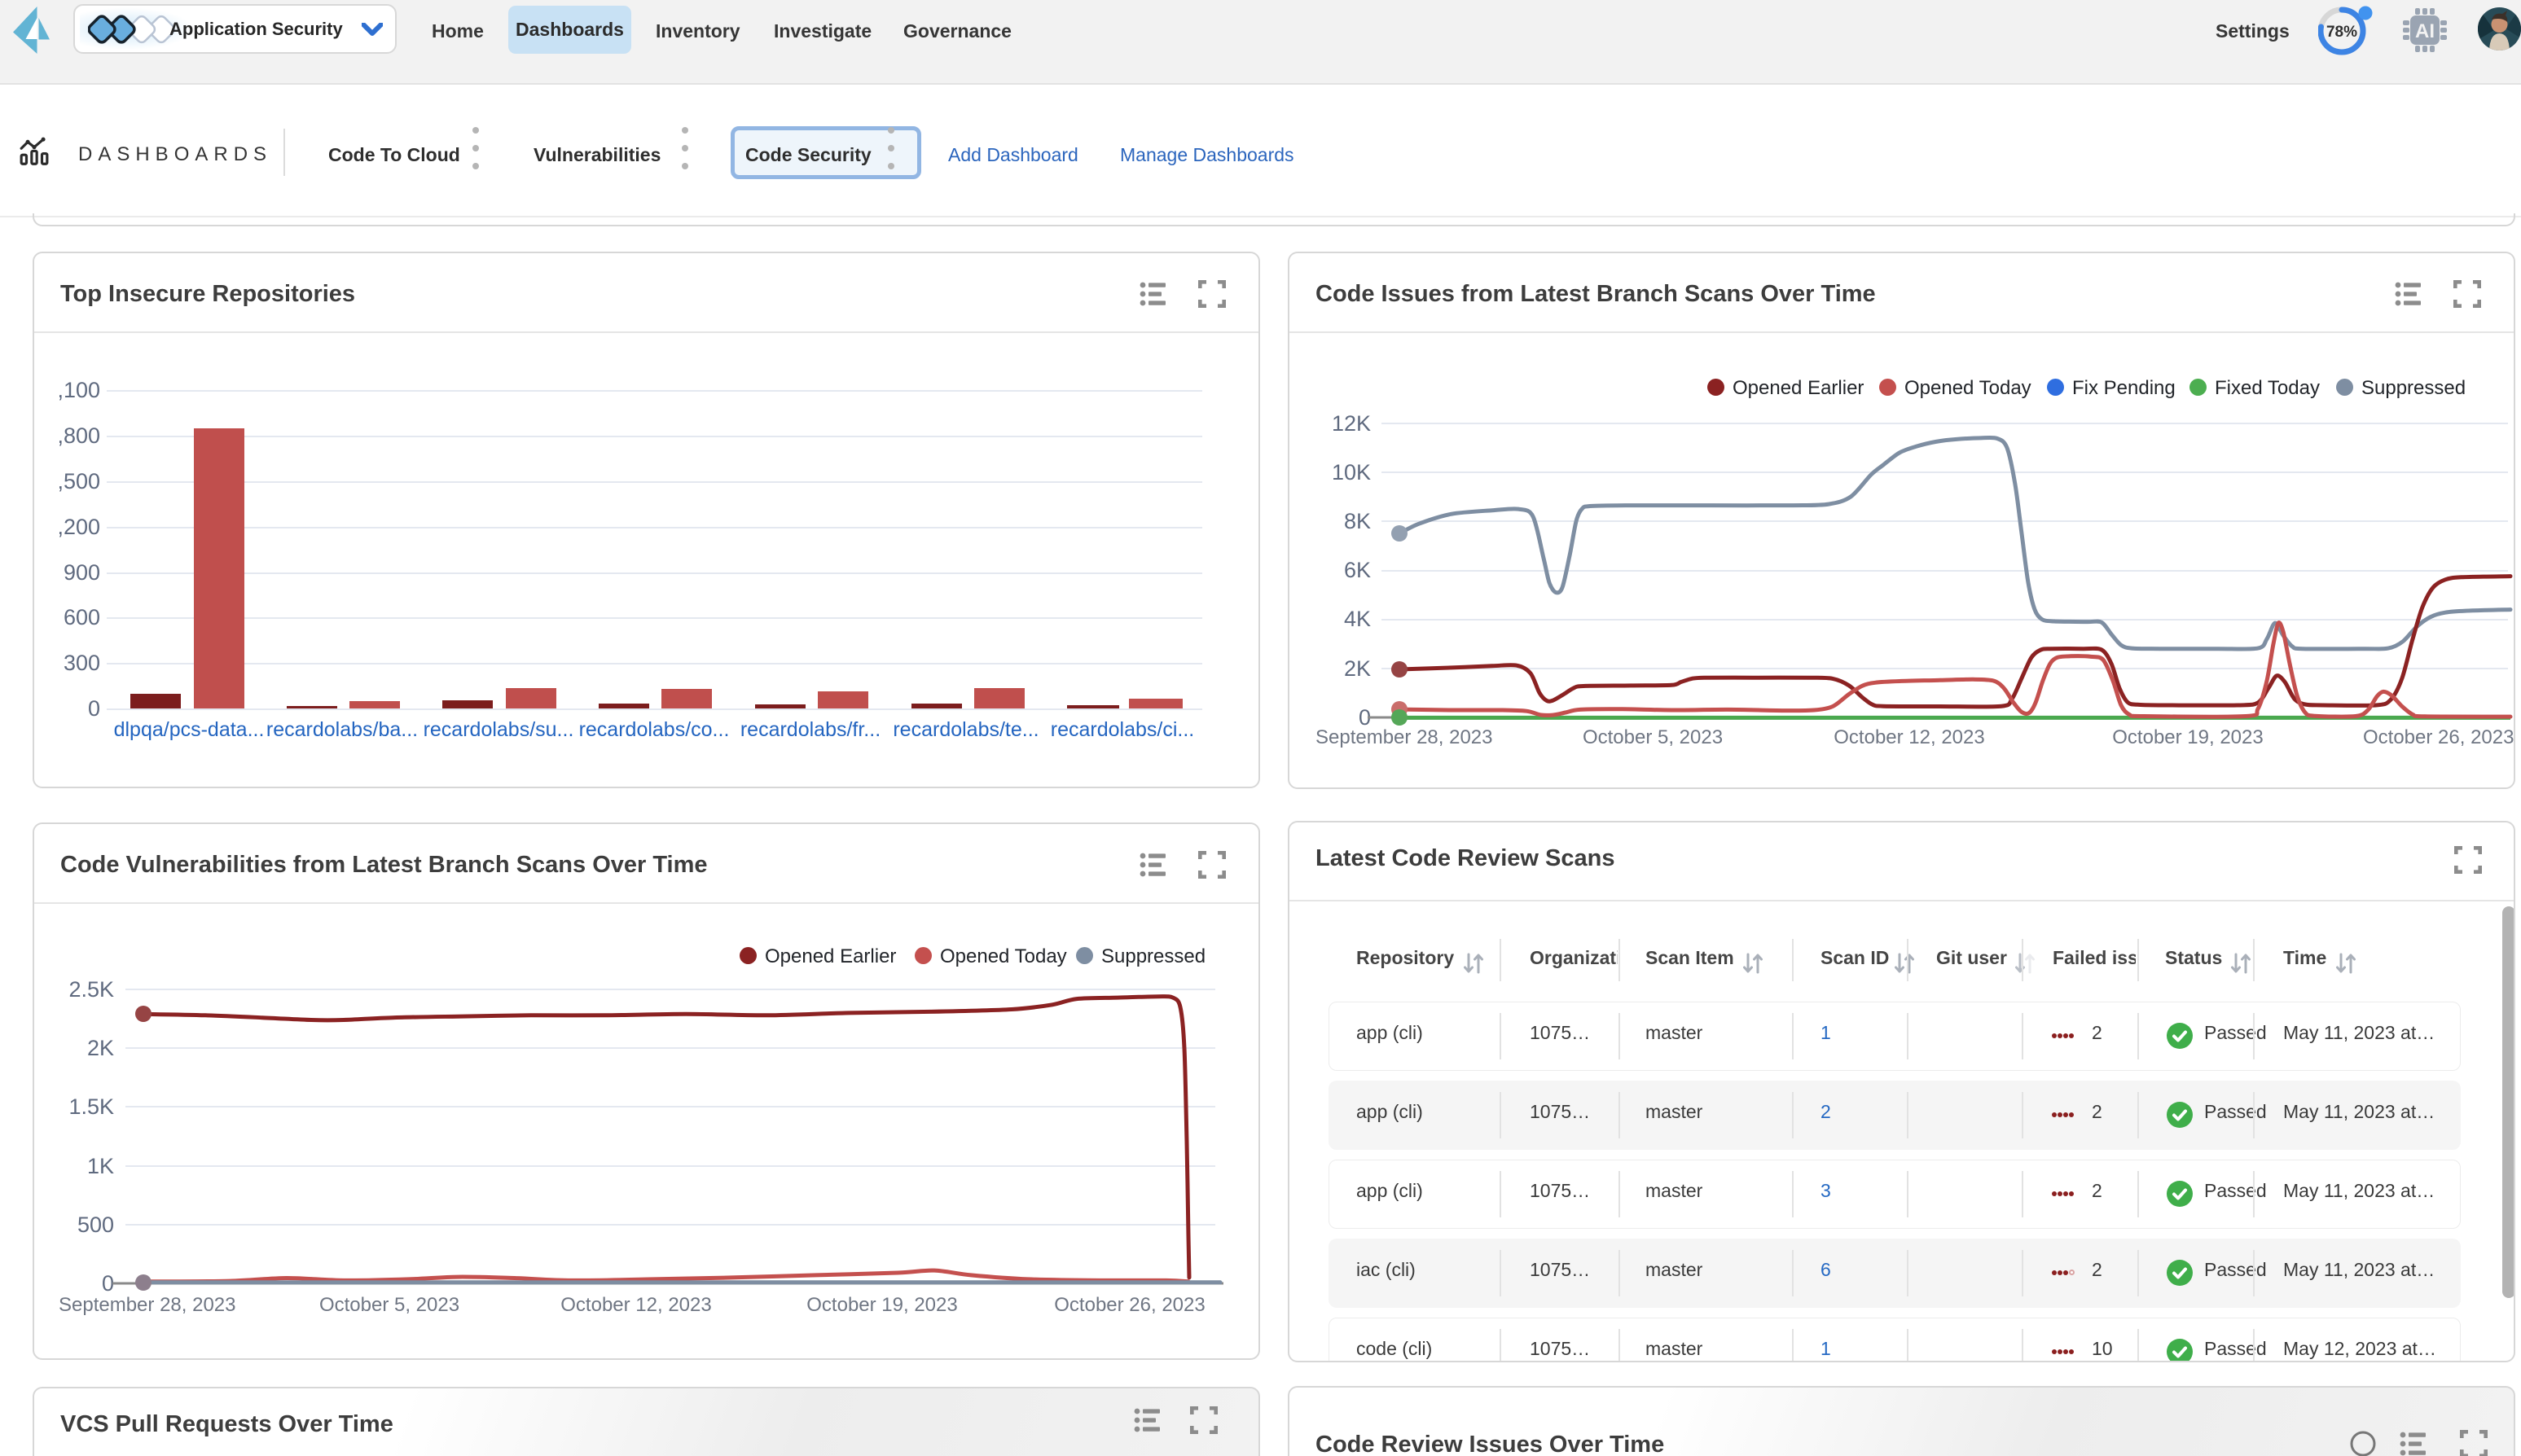 This screenshot has width=2521, height=1456. What do you see at coordinates (2425, 31) in the screenshot?
I see `svg-text: AI` at bounding box center [2425, 31].